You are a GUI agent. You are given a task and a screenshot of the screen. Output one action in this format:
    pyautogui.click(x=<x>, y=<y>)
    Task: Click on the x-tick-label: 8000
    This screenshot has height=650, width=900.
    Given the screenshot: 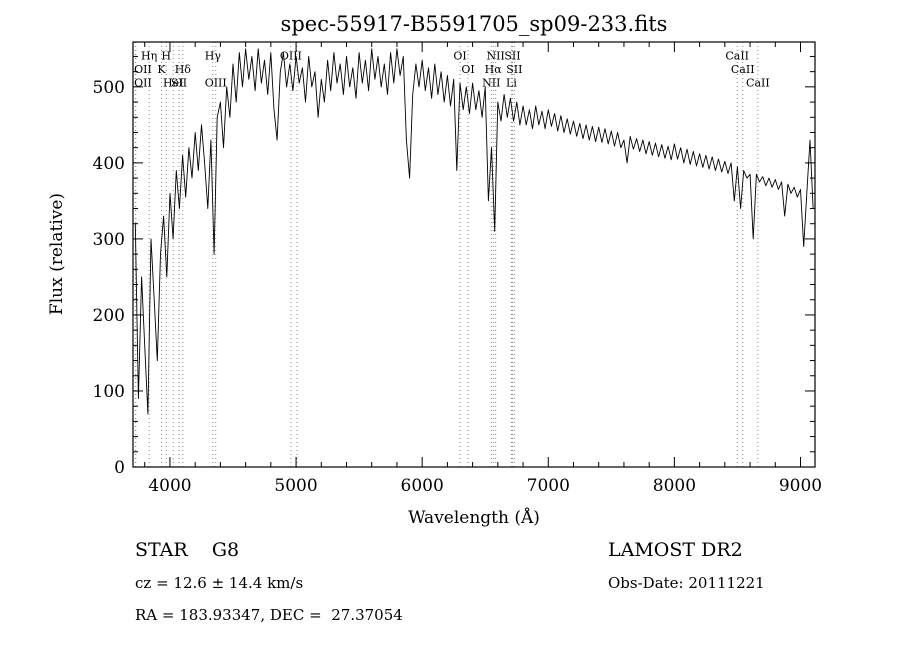 What is the action you would take?
    pyautogui.click(x=674, y=486)
    